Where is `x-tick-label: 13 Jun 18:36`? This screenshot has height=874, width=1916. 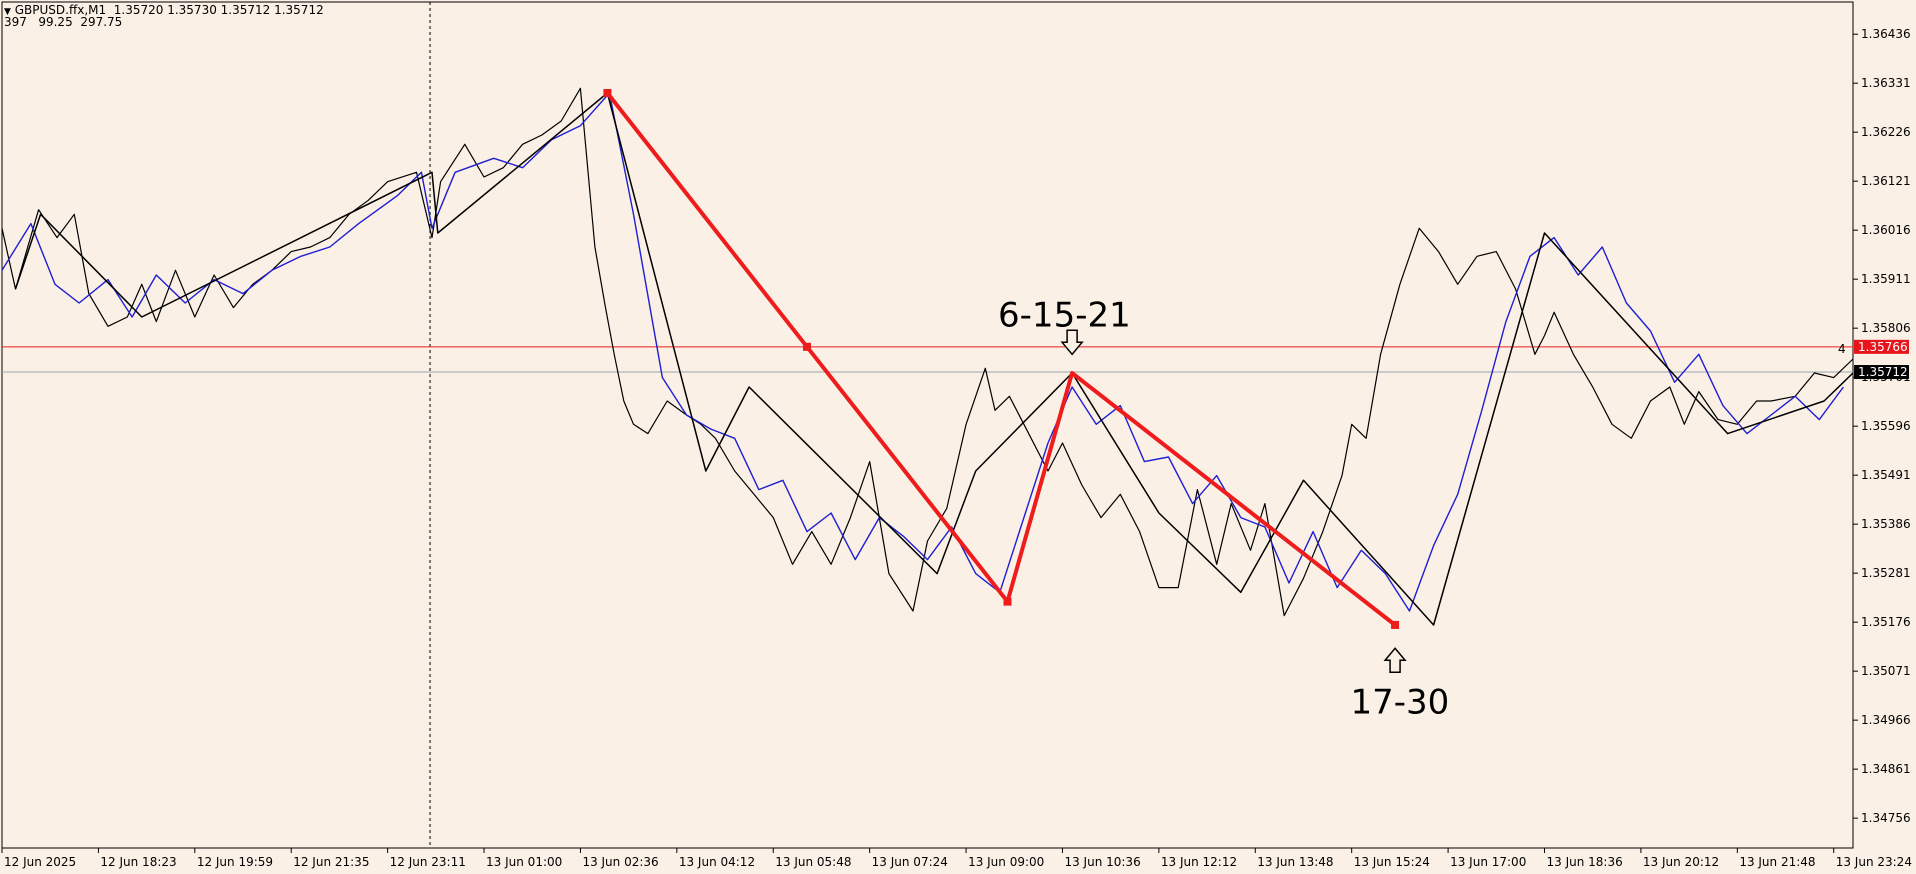
x-tick-label: 13 Jun 18:36 is located at coordinates (1585, 862).